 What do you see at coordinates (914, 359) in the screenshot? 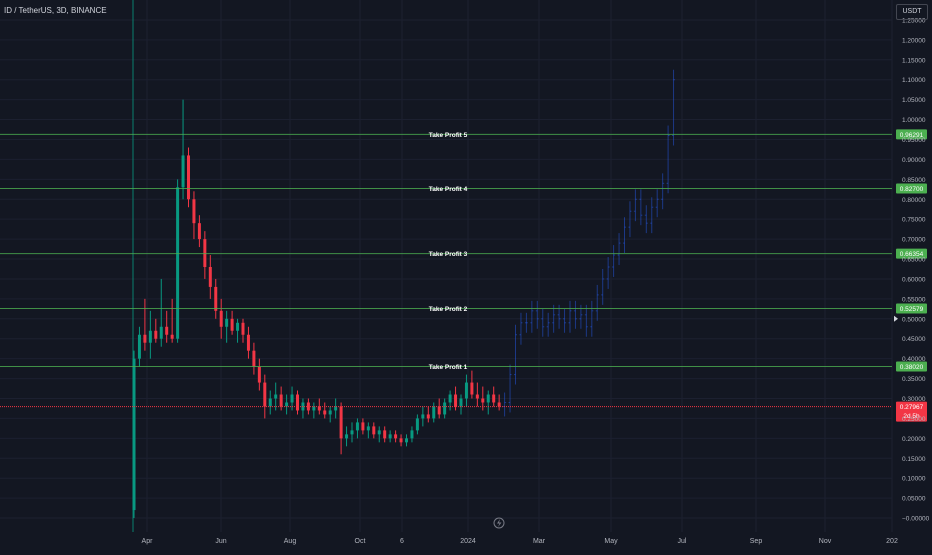
I see `y-tick-label: 0.40000` at bounding box center [914, 359].